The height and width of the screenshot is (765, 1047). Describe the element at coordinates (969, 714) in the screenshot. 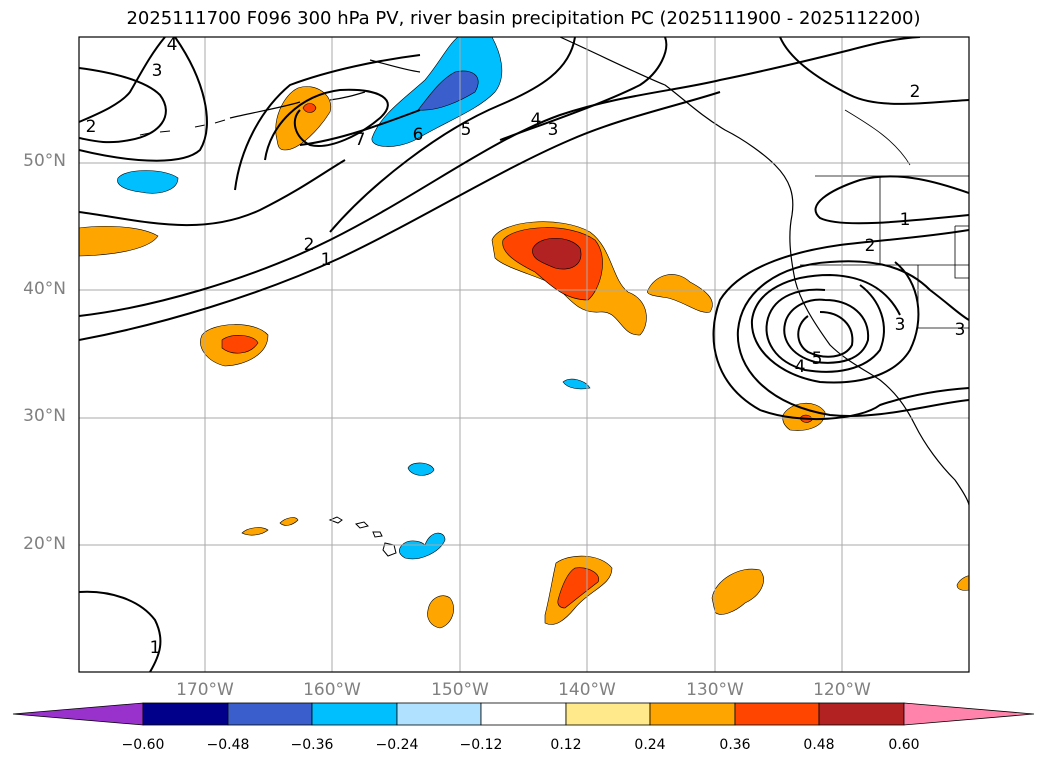

I see `colorbar-extend-high` at that location.